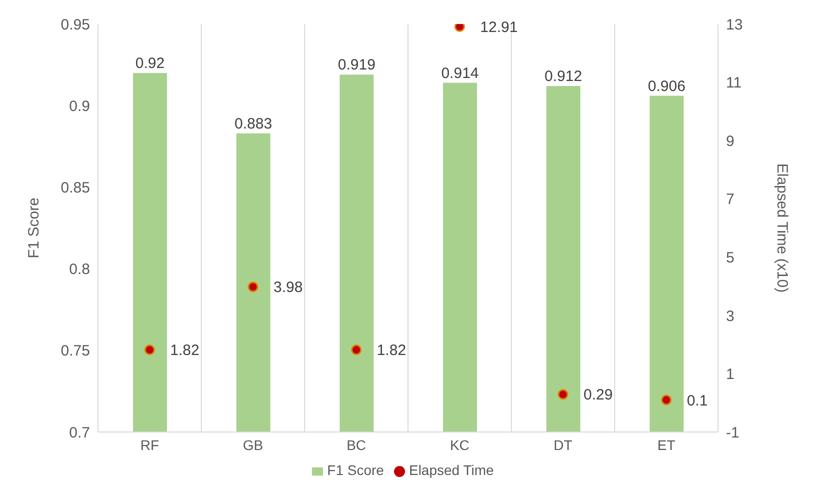 This screenshot has width=816, height=499. I want to click on data-label: 0.919, so click(357, 65).